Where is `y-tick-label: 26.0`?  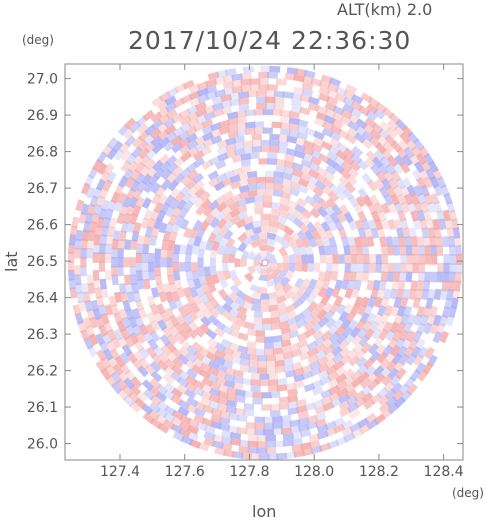 y-tick-label: 26.0 is located at coordinates (42, 445).